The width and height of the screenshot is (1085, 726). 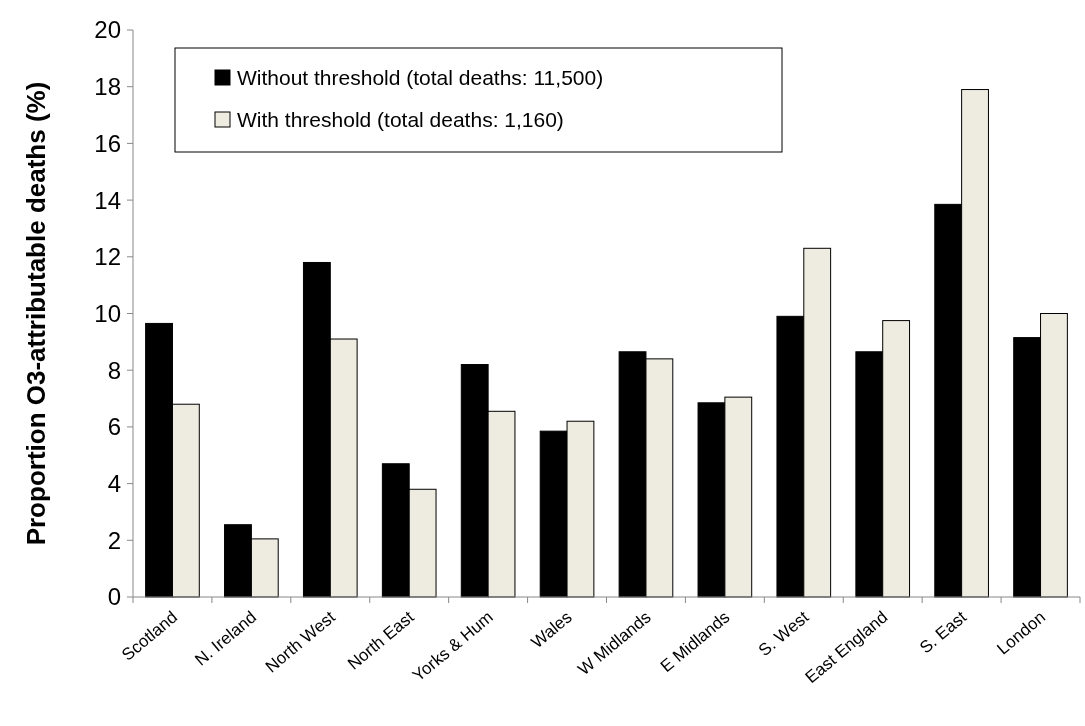 What do you see at coordinates (400, 120) in the screenshot?
I see `legend-label: With threshold (total deaths: 1,160)` at bounding box center [400, 120].